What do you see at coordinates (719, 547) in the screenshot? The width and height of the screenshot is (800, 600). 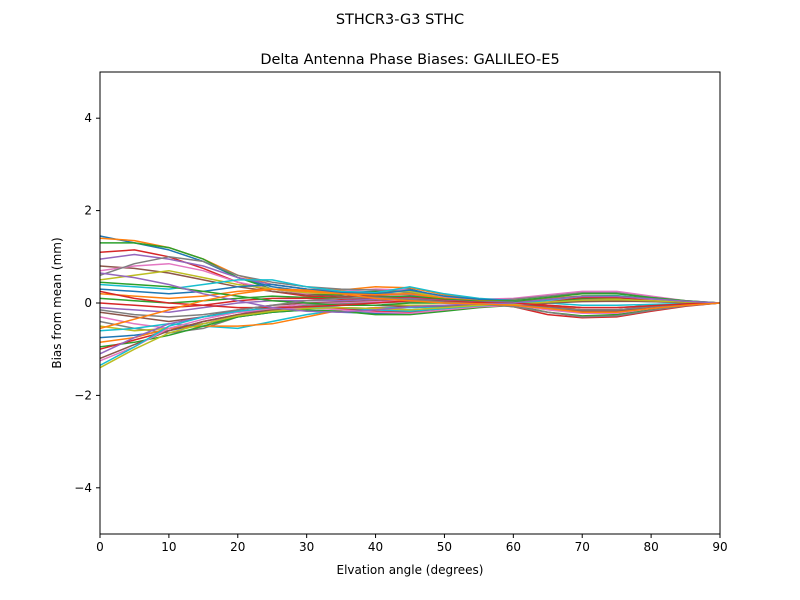 I see `x-tick-label: 90` at bounding box center [719, 547].